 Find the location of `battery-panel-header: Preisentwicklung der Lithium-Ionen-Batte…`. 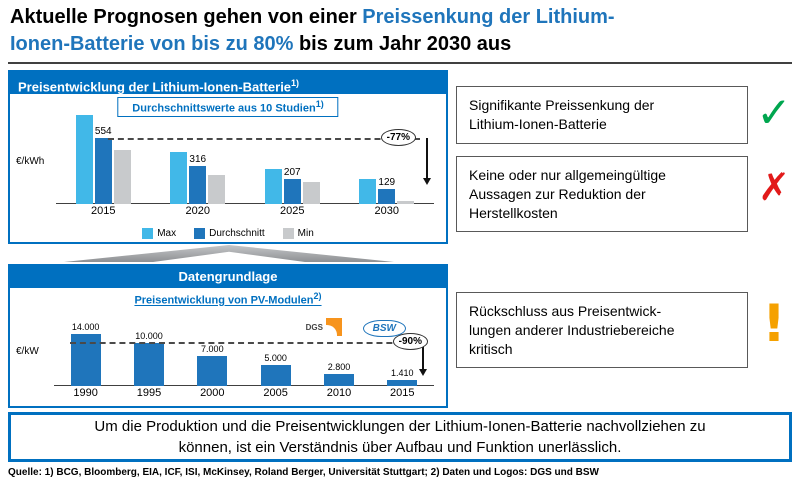

battery-panel-header: Preisentwicklung der Lithium-Ionen-Batte… is located at coordinates (228, 83).